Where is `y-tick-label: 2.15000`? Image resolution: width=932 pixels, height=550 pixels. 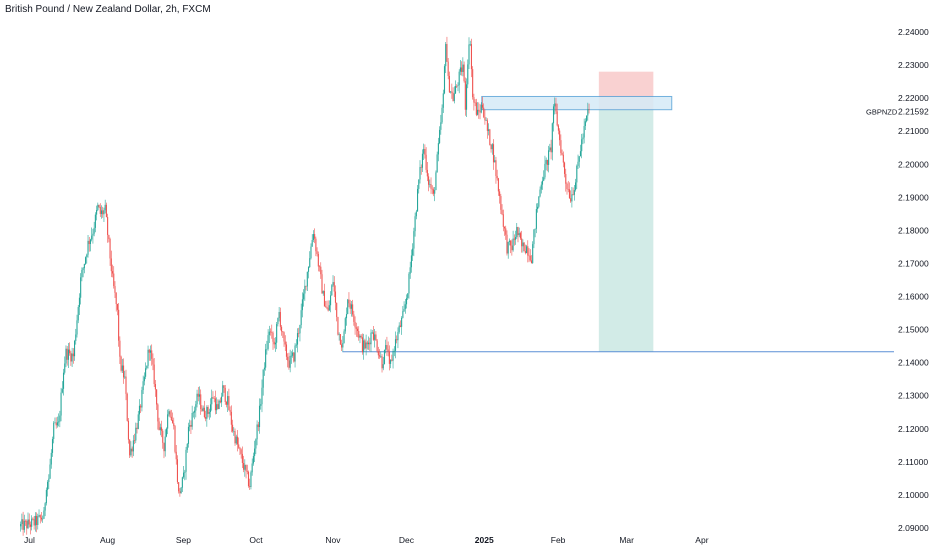
y-tick-label: 2.15000 is located at coordinates (913, 330).